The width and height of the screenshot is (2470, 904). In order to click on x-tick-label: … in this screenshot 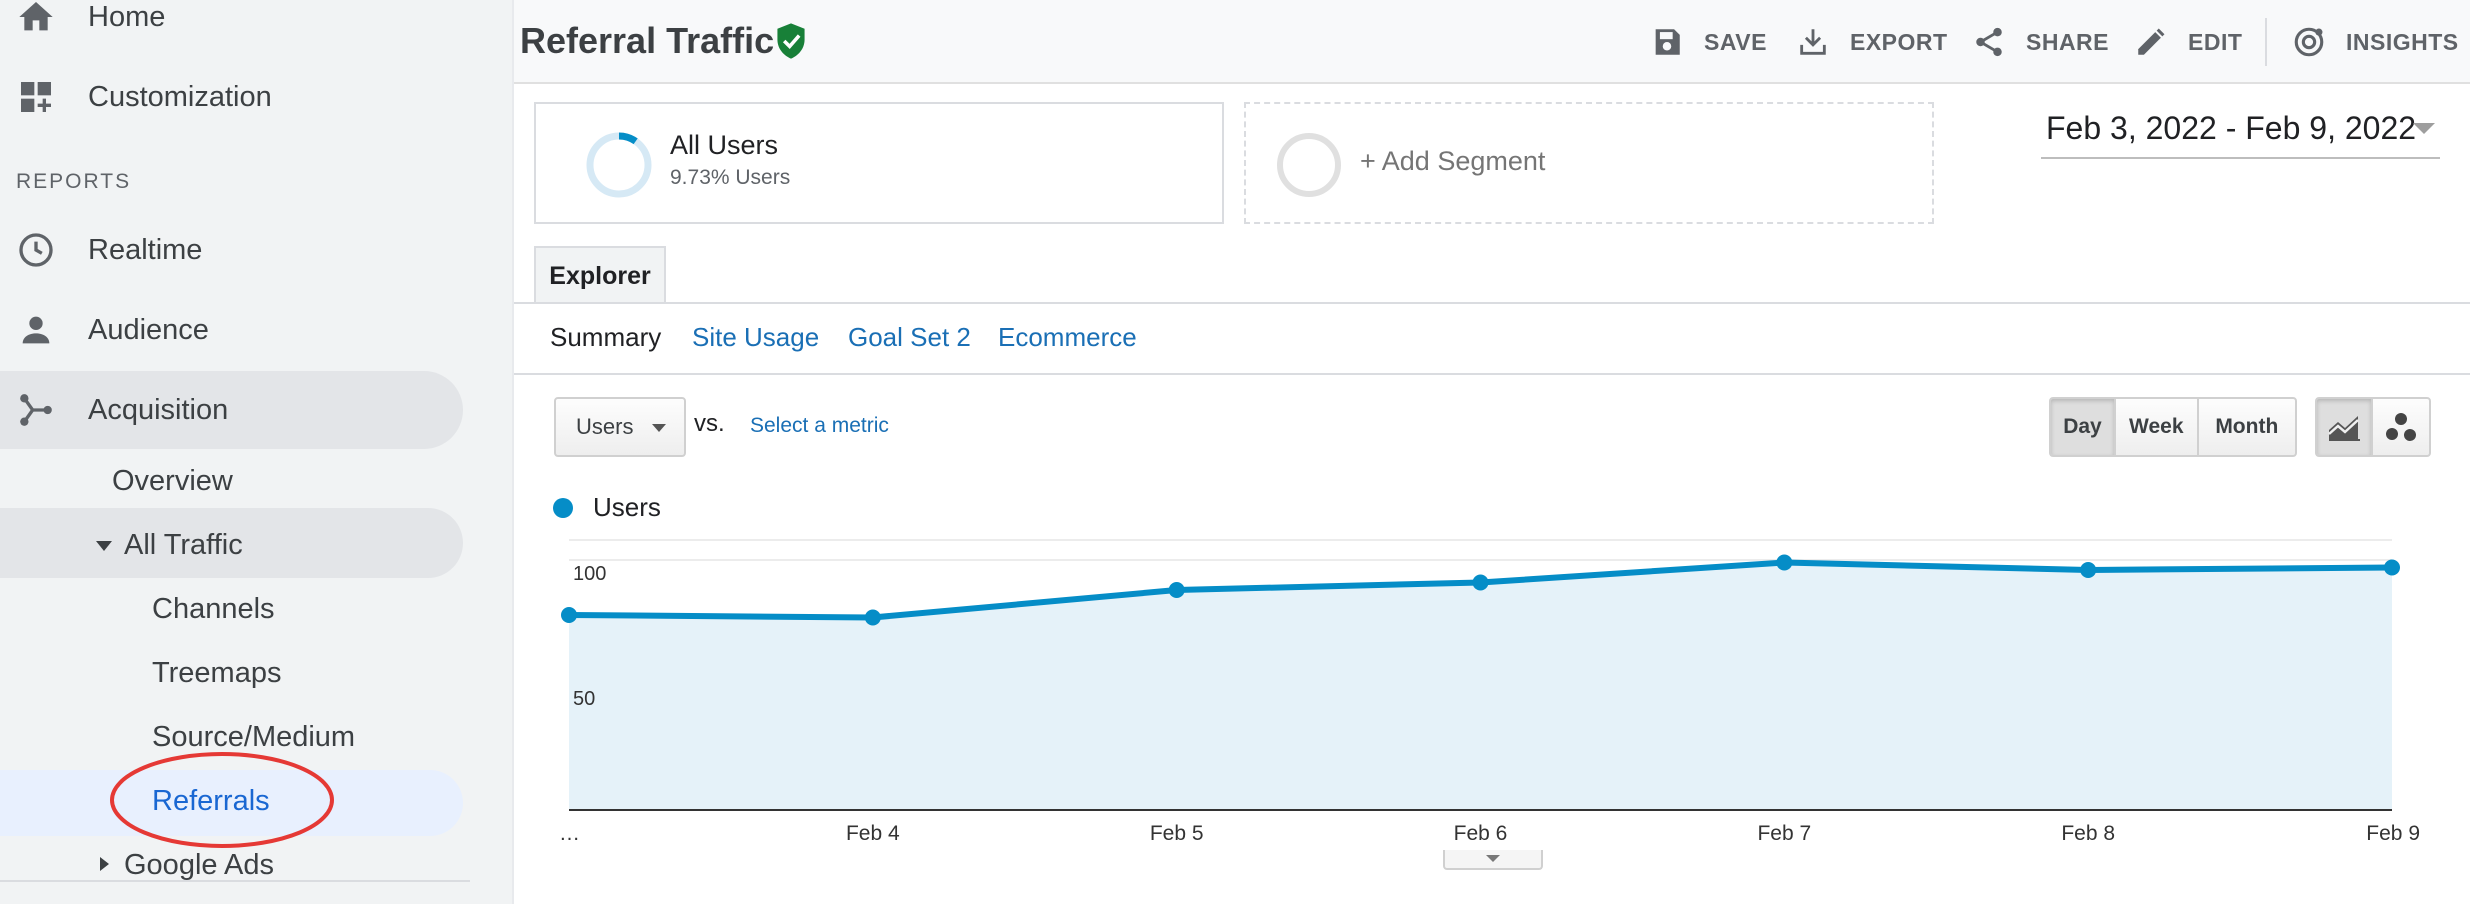, I will do `click(569, 833)`.